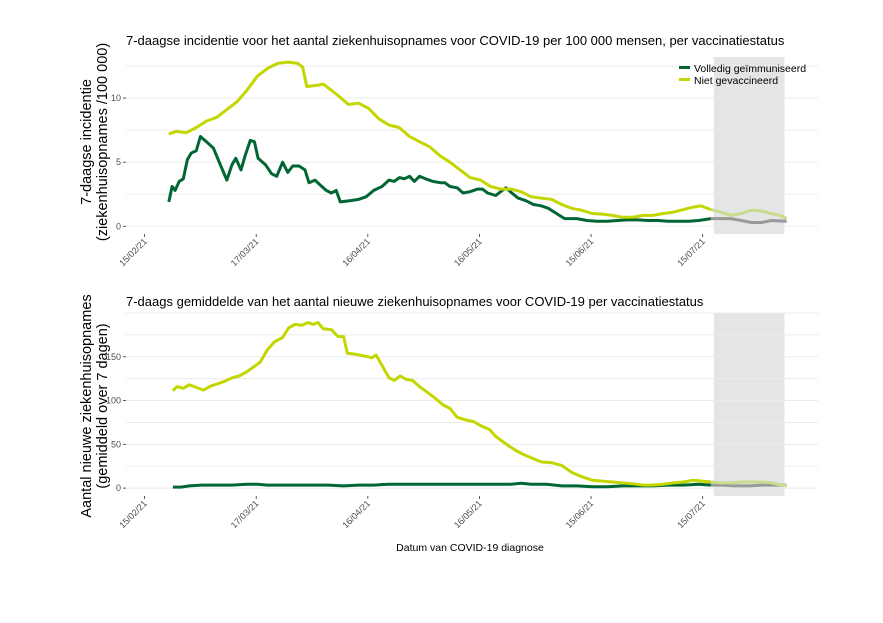  I want to click on y-axis-label: 7-daagse incidentie, so click(87, 142).